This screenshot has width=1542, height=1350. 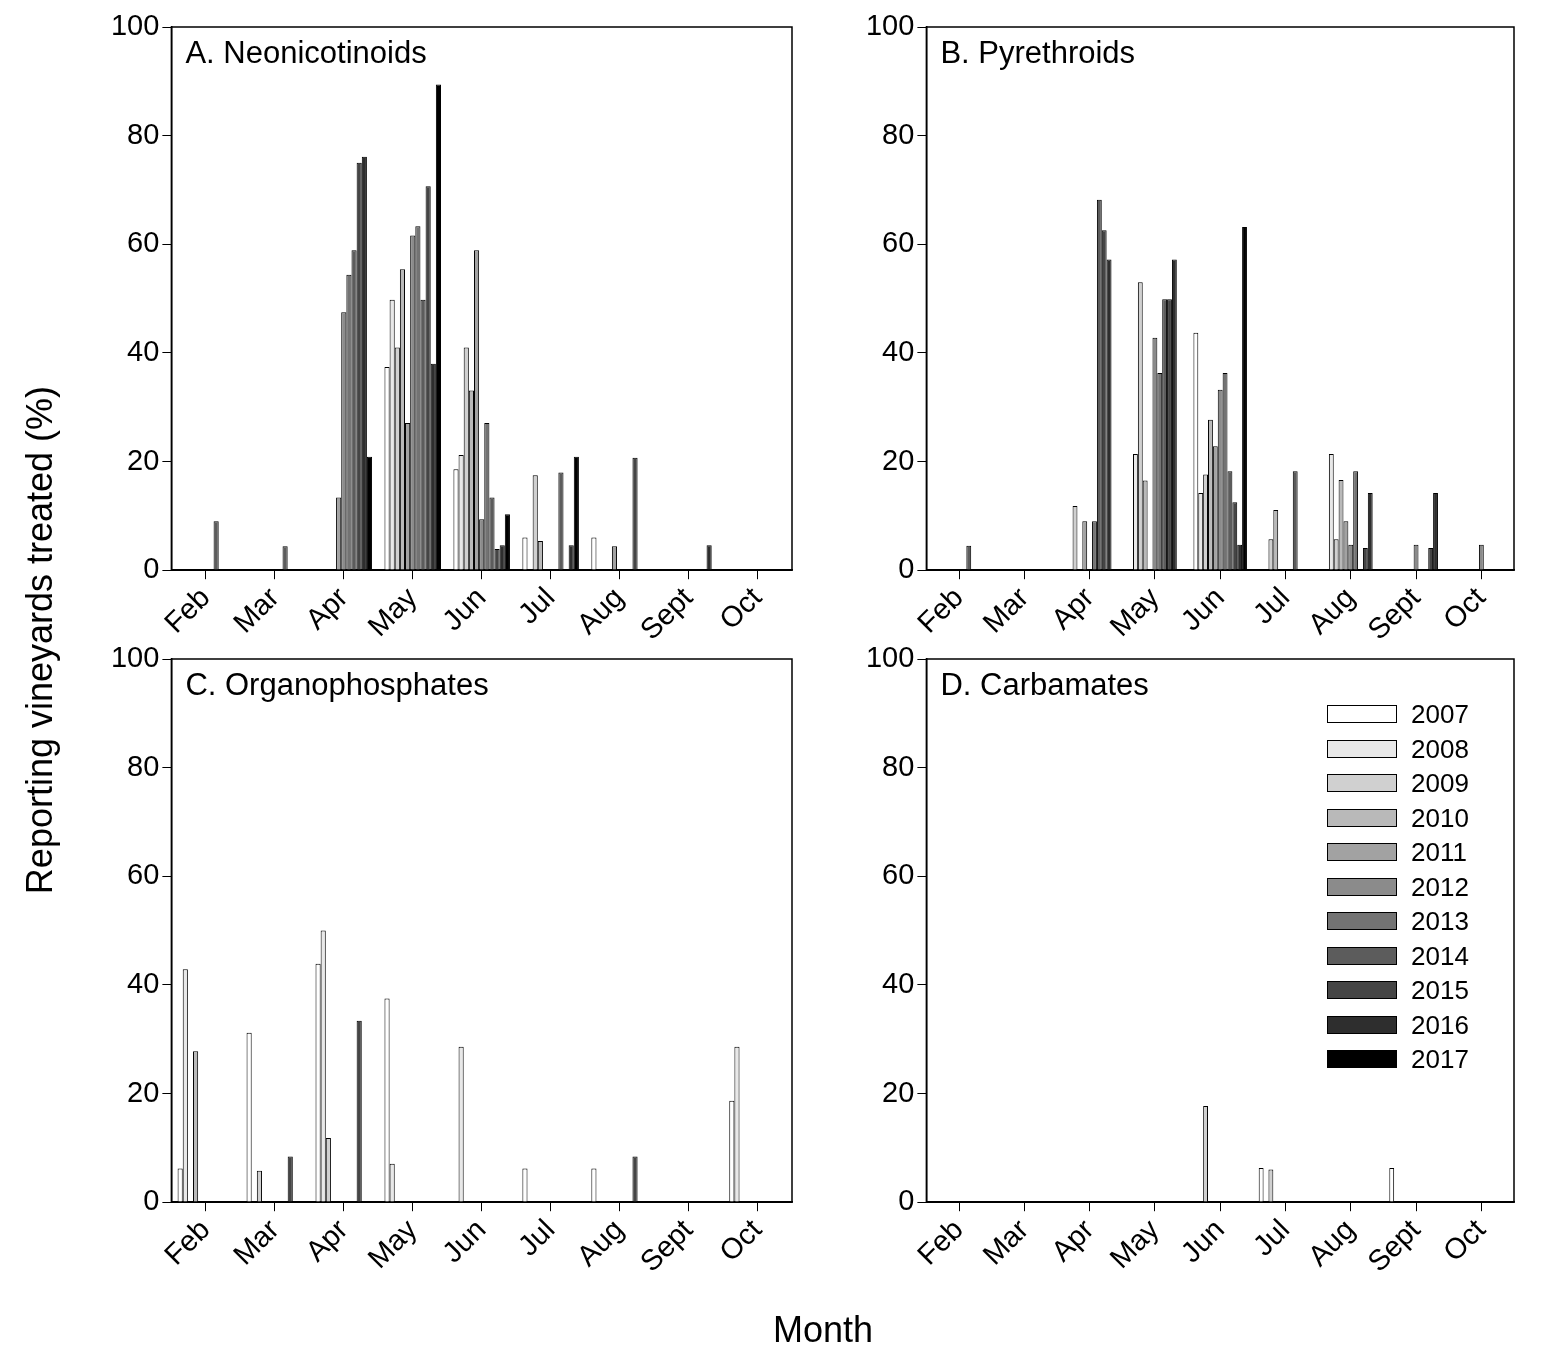 I want to click on chart-title: C. Organophosphates, so click(x=337, y=685).